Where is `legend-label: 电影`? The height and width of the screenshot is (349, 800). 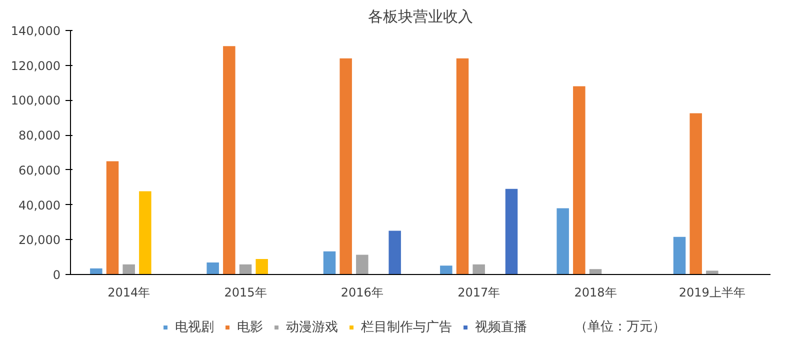 legend-label: 电影 is located at coordinates (250, 327).